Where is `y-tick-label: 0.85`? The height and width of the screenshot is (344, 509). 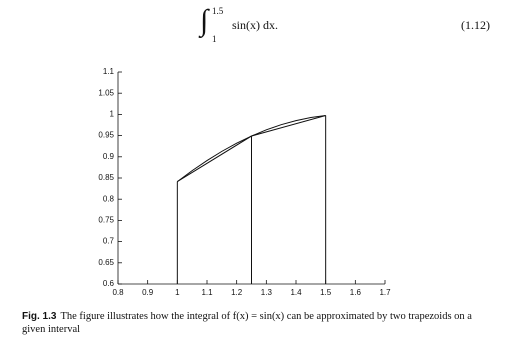
y-tick-label: 0.85 is located at coordinates (106, 177).